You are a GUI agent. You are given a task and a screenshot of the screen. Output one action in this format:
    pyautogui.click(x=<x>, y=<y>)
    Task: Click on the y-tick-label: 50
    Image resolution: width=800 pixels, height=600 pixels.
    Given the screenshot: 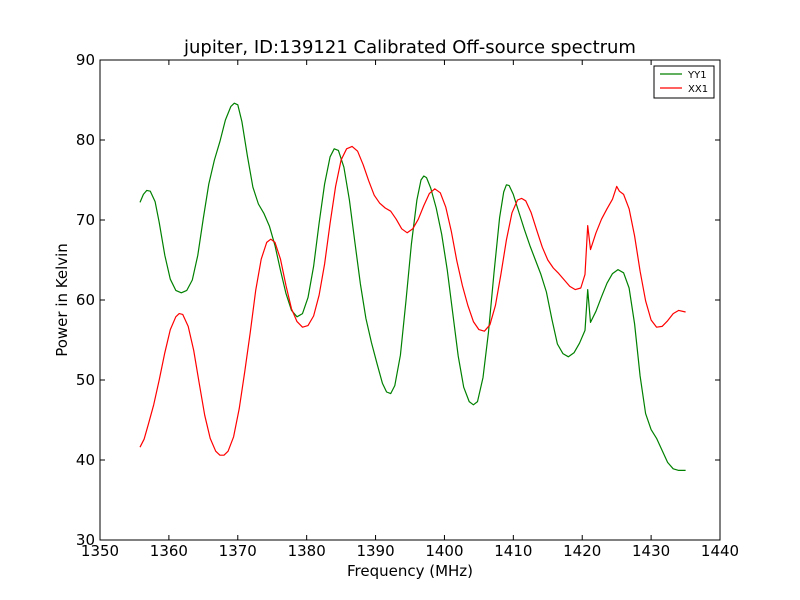 What is the action you would take?
    pyautogui.click(x=85, y=380)
    